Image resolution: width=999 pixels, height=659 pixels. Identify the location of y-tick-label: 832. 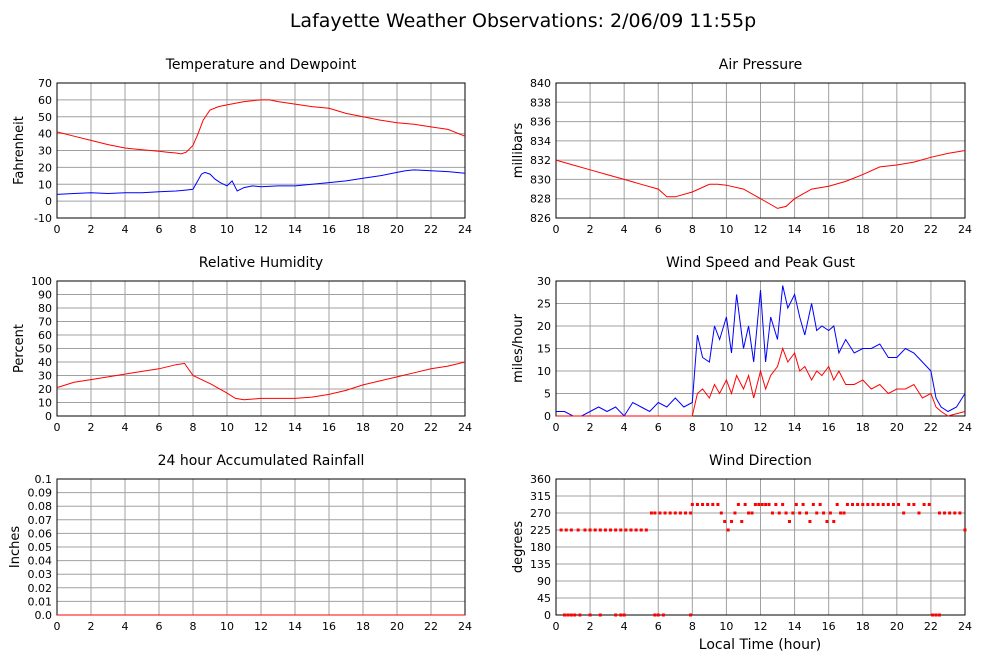
(540, 160).